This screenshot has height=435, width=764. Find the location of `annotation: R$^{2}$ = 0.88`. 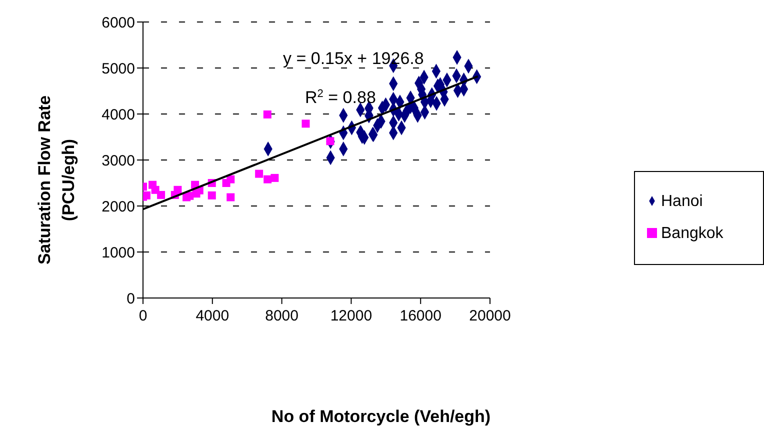

annotation: R$^{2}$ = 0.88 is located at coordinates (340, 97).